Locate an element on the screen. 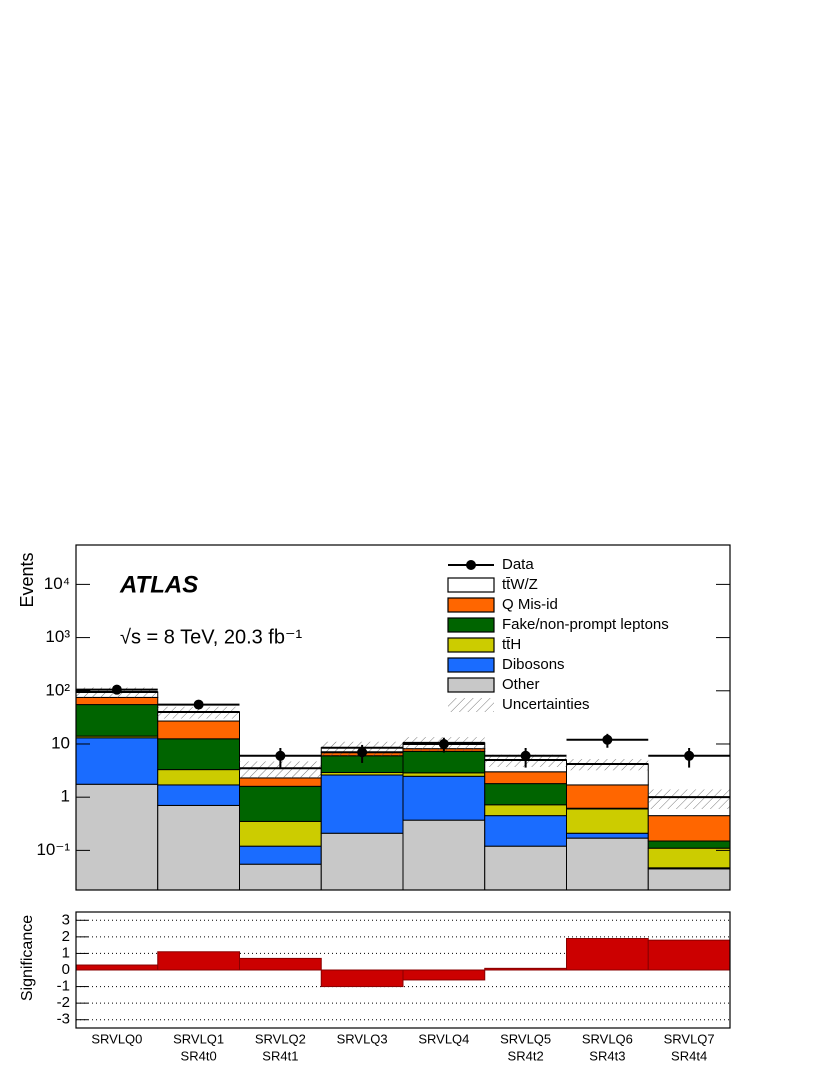 The height and width of the screenshot is (1075, 830). legend-label: Other is located at coordinates (521, 684).